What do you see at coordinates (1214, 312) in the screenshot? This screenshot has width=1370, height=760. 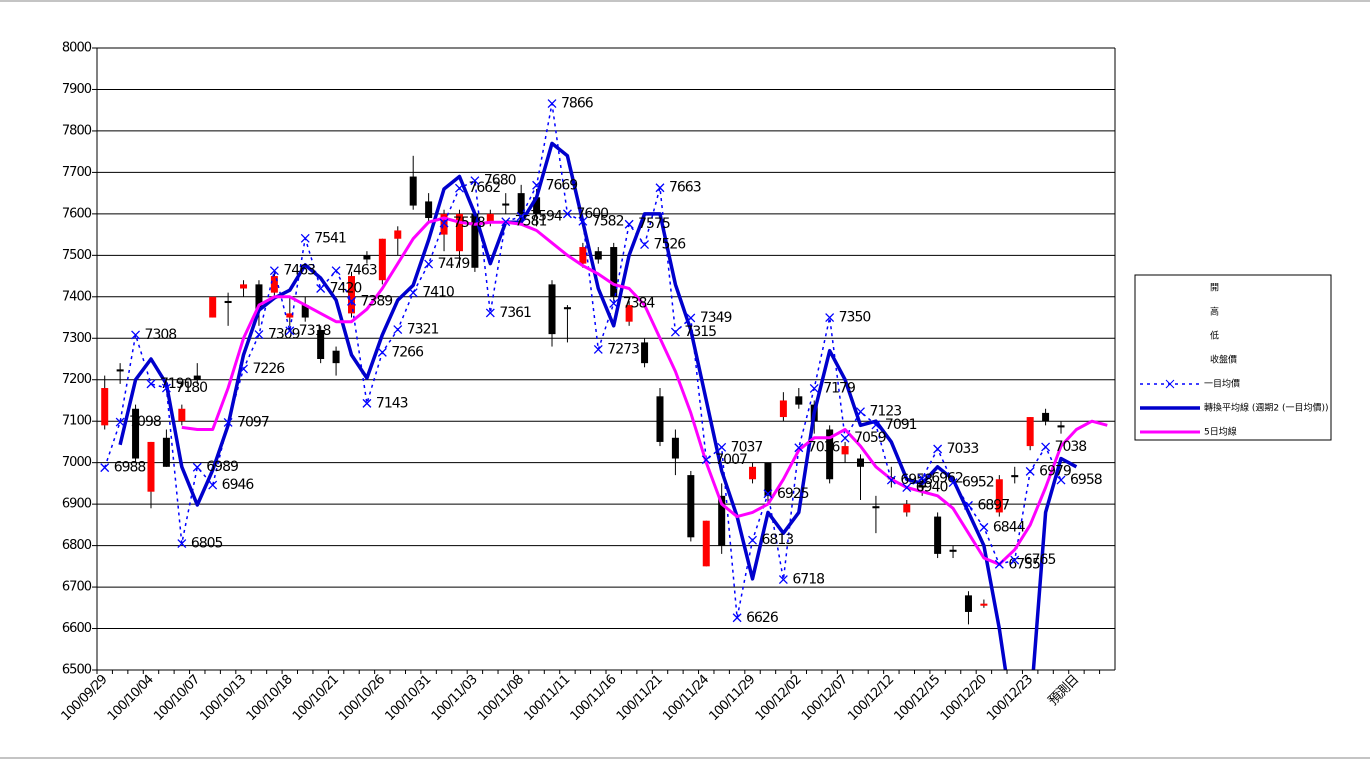 I see `legend-label: 高` at bounding box center [1214, 312].